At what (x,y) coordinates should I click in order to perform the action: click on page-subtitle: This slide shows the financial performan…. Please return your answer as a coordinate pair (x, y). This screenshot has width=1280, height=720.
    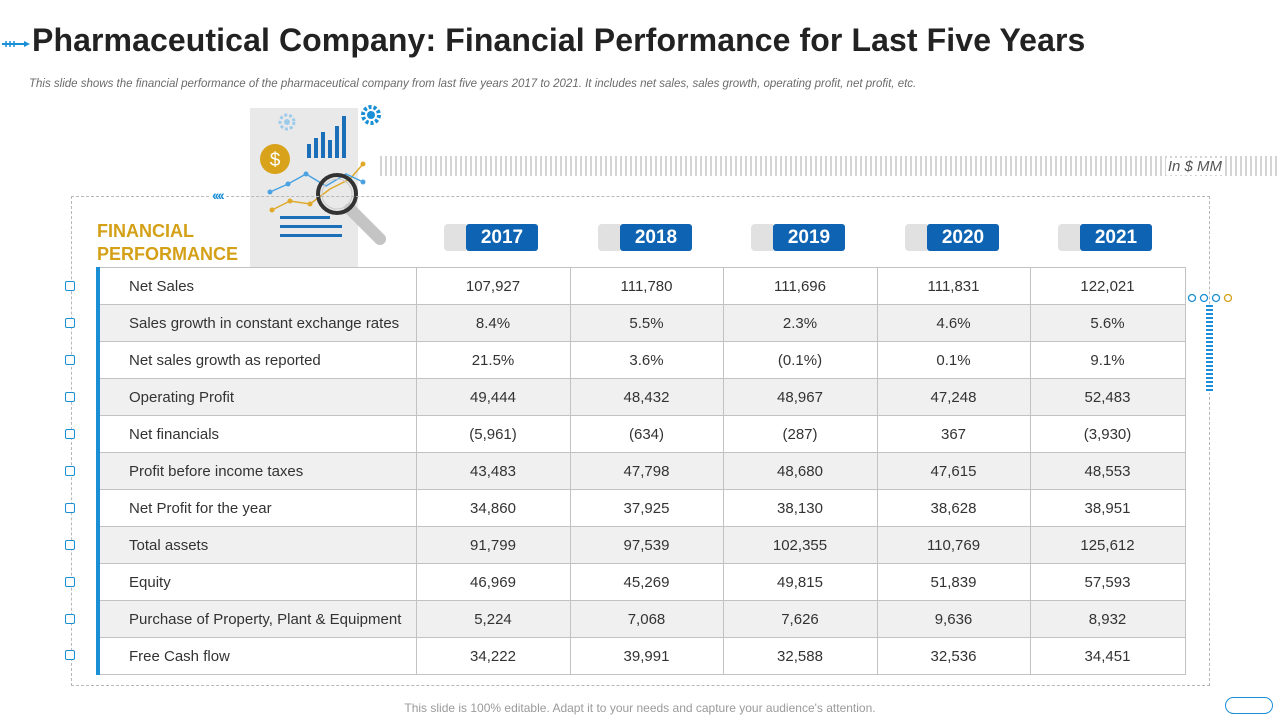
    Looking at the image, I should click on (473, 84).